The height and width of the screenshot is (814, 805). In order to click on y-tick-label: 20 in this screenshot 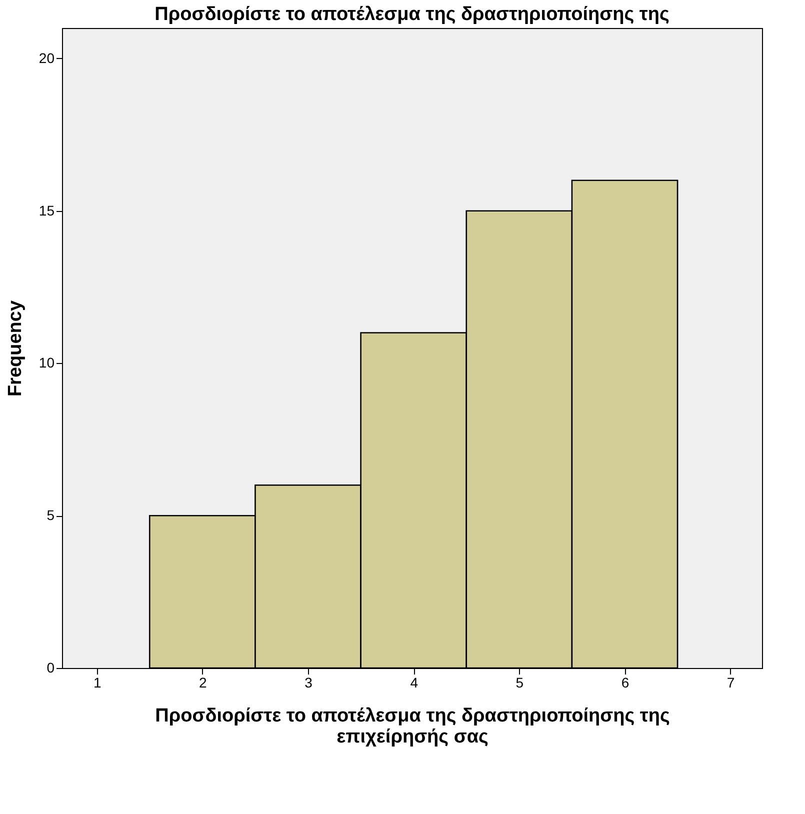, I will do `click(46, 58)`.